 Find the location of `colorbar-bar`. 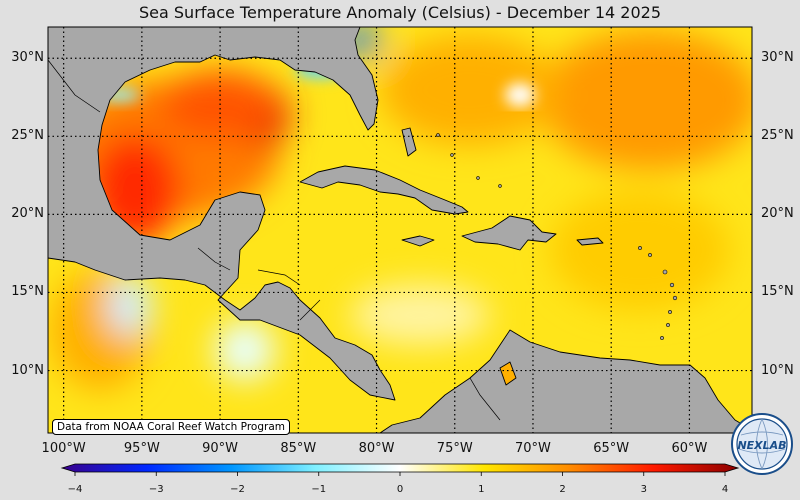

colorbar-bar is located at coordinates (400, 468).